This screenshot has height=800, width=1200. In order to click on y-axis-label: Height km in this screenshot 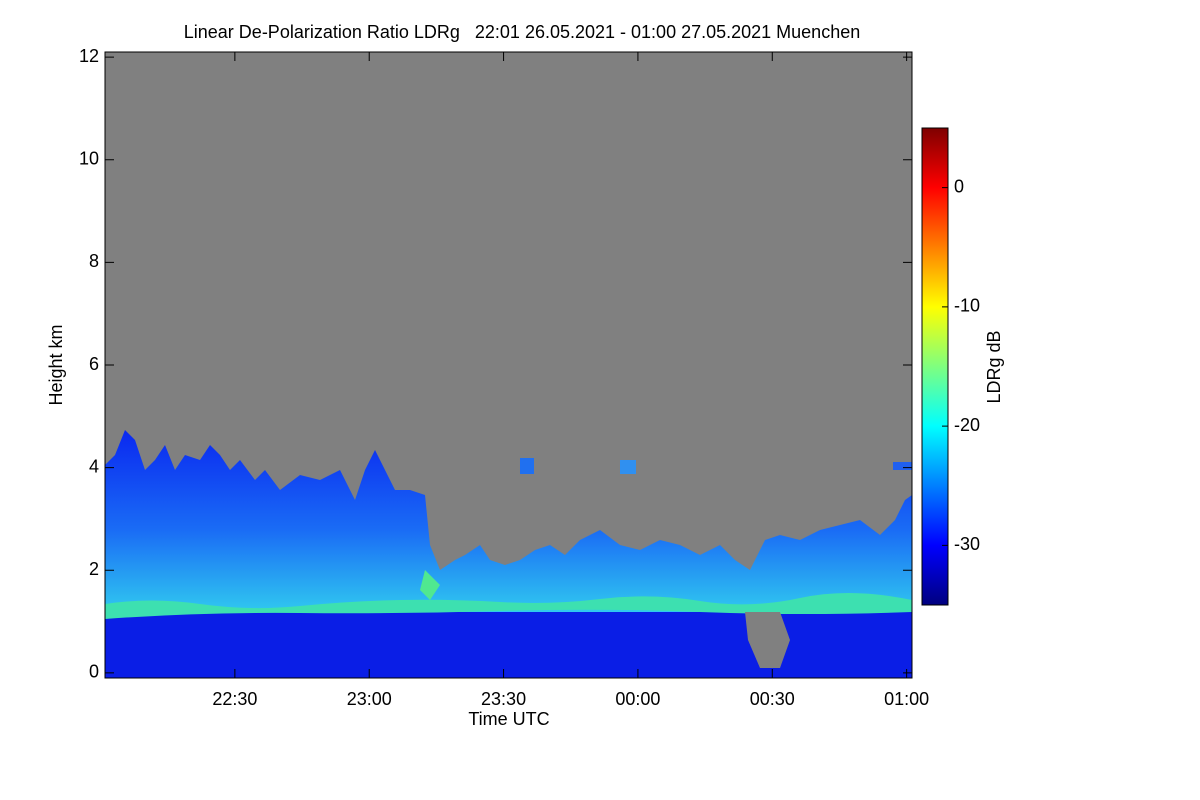, I will do `click(56, 364)`.